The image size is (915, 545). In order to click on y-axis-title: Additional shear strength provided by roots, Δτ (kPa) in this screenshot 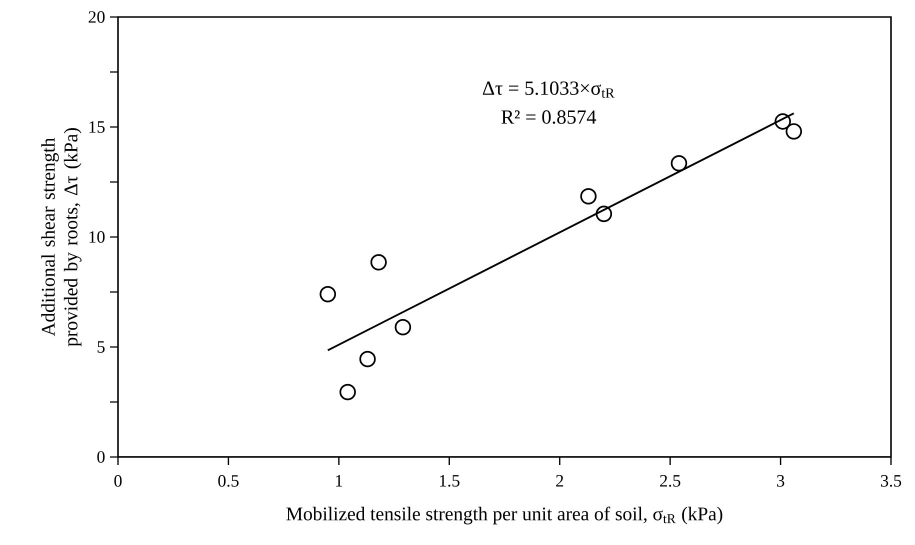, I will do `click(61, 237)`.